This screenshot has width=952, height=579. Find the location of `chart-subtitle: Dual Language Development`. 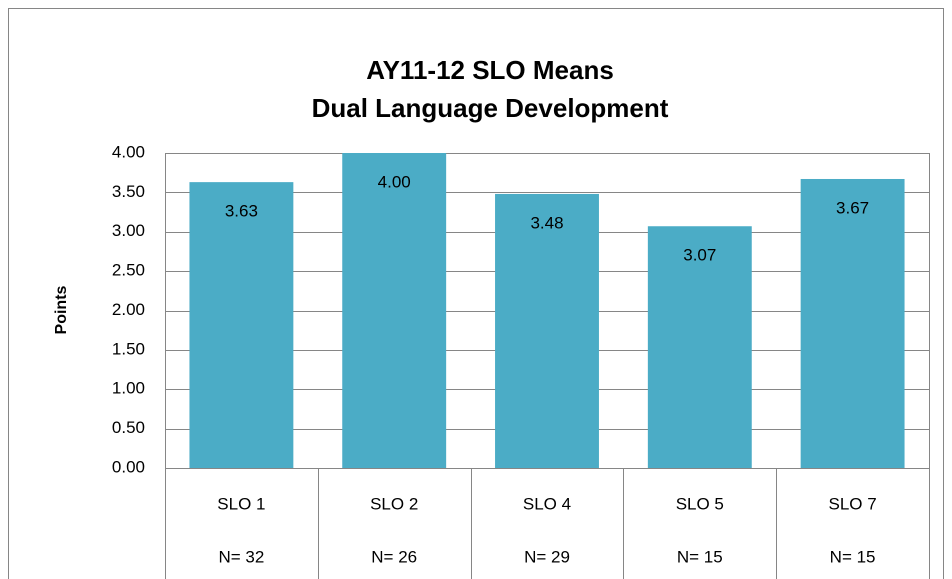

chart-subtitle: Dual Language Development is located at coordinates (490, 108).